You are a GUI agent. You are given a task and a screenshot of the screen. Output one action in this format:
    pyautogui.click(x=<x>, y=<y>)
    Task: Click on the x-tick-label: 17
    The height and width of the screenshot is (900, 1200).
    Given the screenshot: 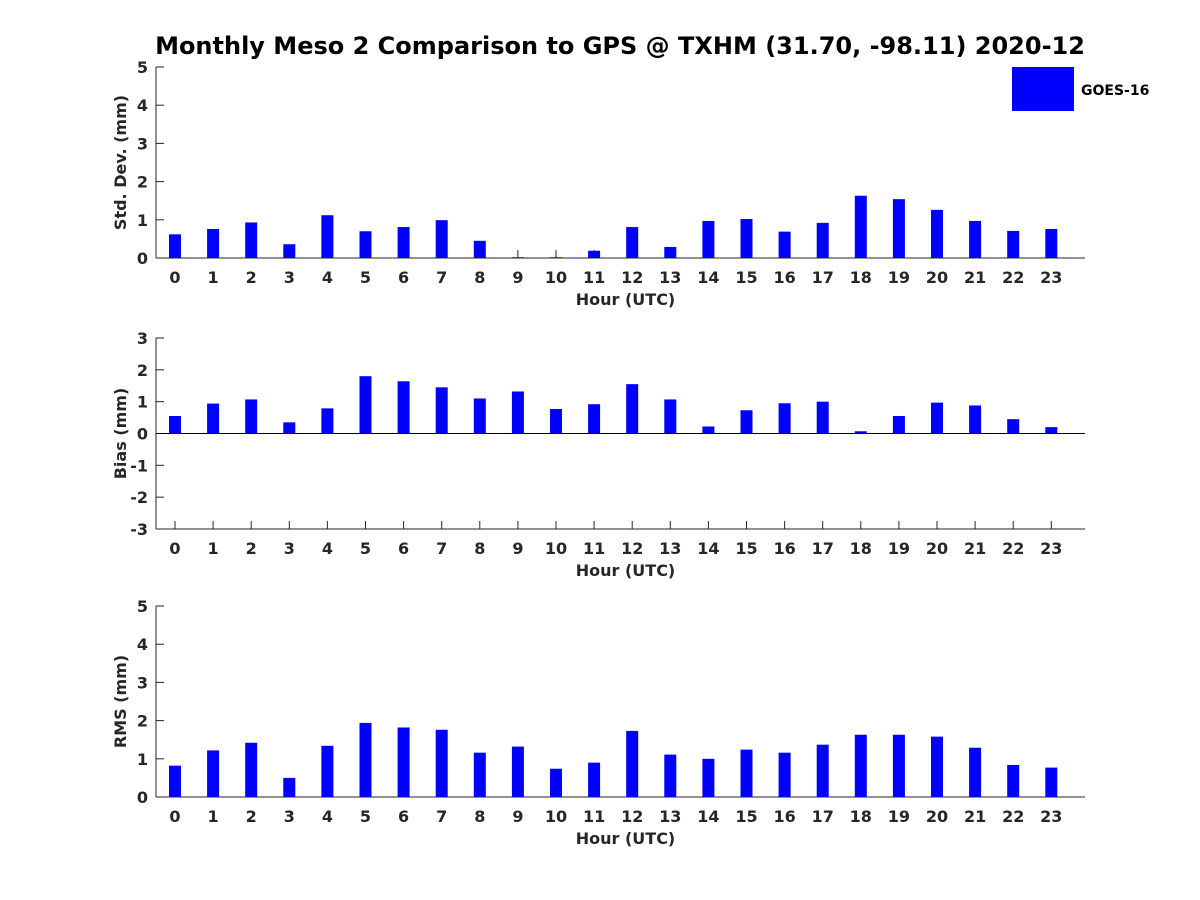 What is the action you would take?
    pyautogui.click(x=823, y=816)
    